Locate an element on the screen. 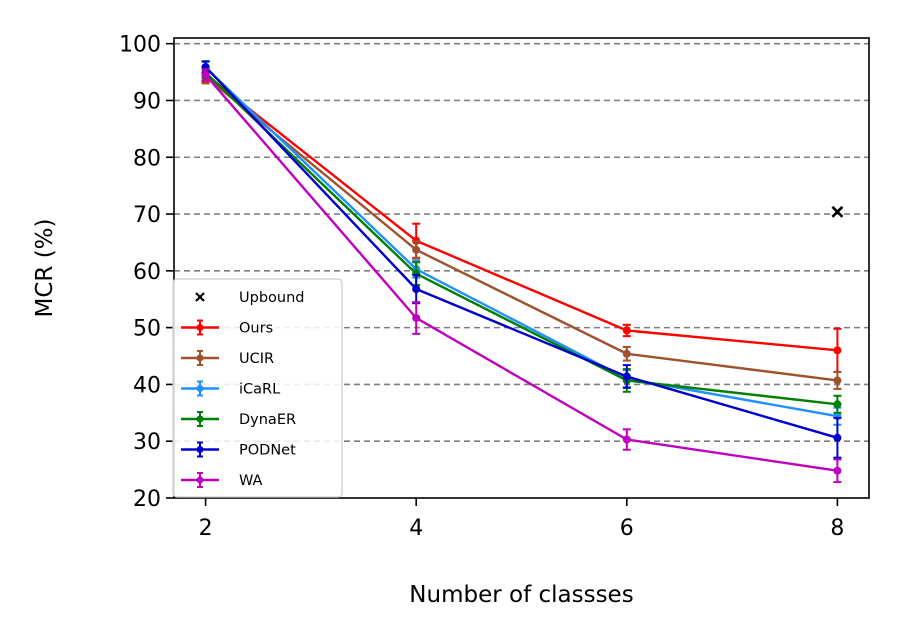 The height and width of the screenshot is (641, 900). legend-label-upbound: Upbound is located at coordinates (271, 298).